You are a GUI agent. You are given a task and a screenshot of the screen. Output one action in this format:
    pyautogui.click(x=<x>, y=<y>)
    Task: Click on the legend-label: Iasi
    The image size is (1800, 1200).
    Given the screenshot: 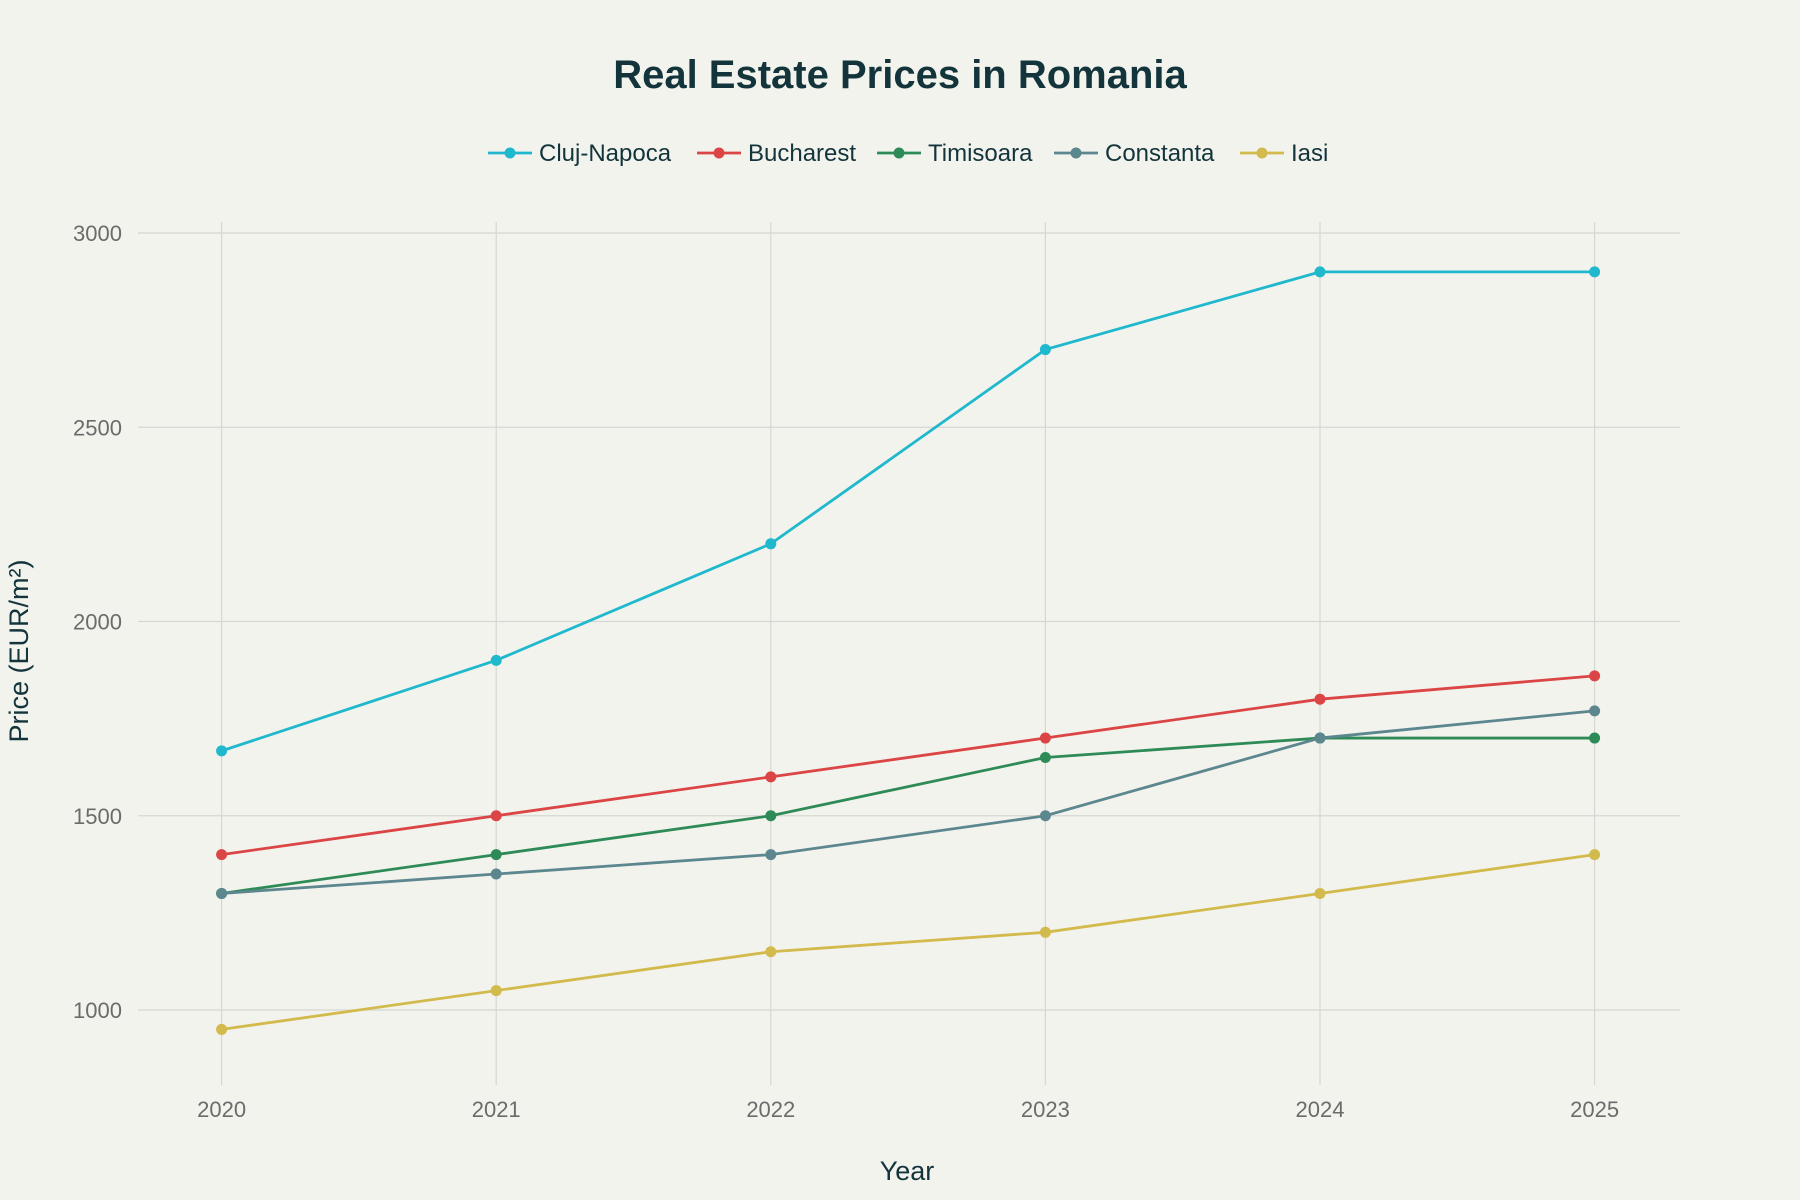 What is the action you would take?
    pyautogui.click(x=1309, y=153)
    